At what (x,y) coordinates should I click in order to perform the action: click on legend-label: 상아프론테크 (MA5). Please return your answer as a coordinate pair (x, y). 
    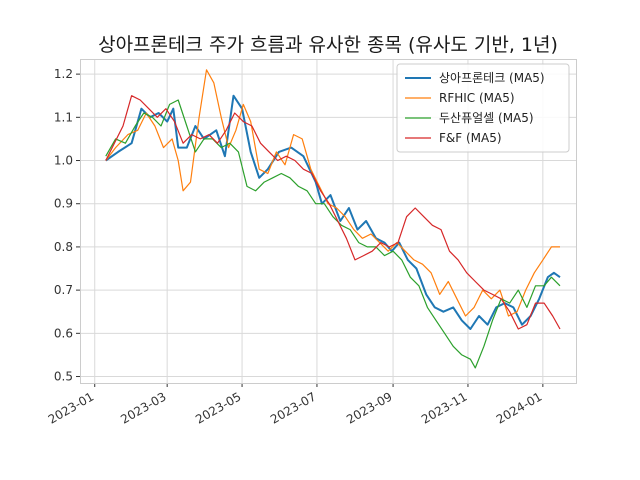
    Looking at the image, I should click on (492, 78).